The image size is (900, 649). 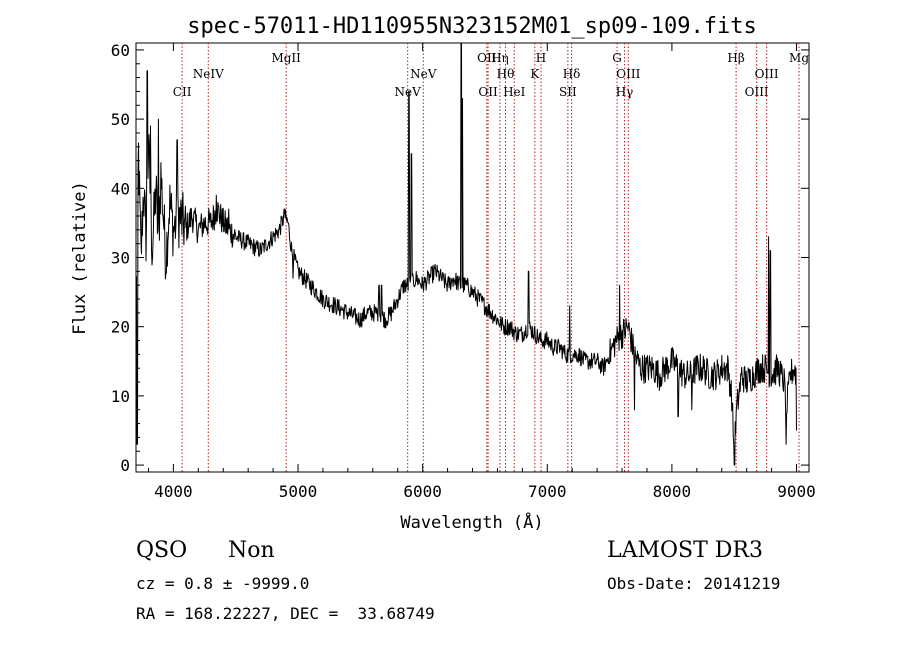 I want to click on redshift-readout: cz = 0.8 ± -9999.0, so click(x=223, y=583).